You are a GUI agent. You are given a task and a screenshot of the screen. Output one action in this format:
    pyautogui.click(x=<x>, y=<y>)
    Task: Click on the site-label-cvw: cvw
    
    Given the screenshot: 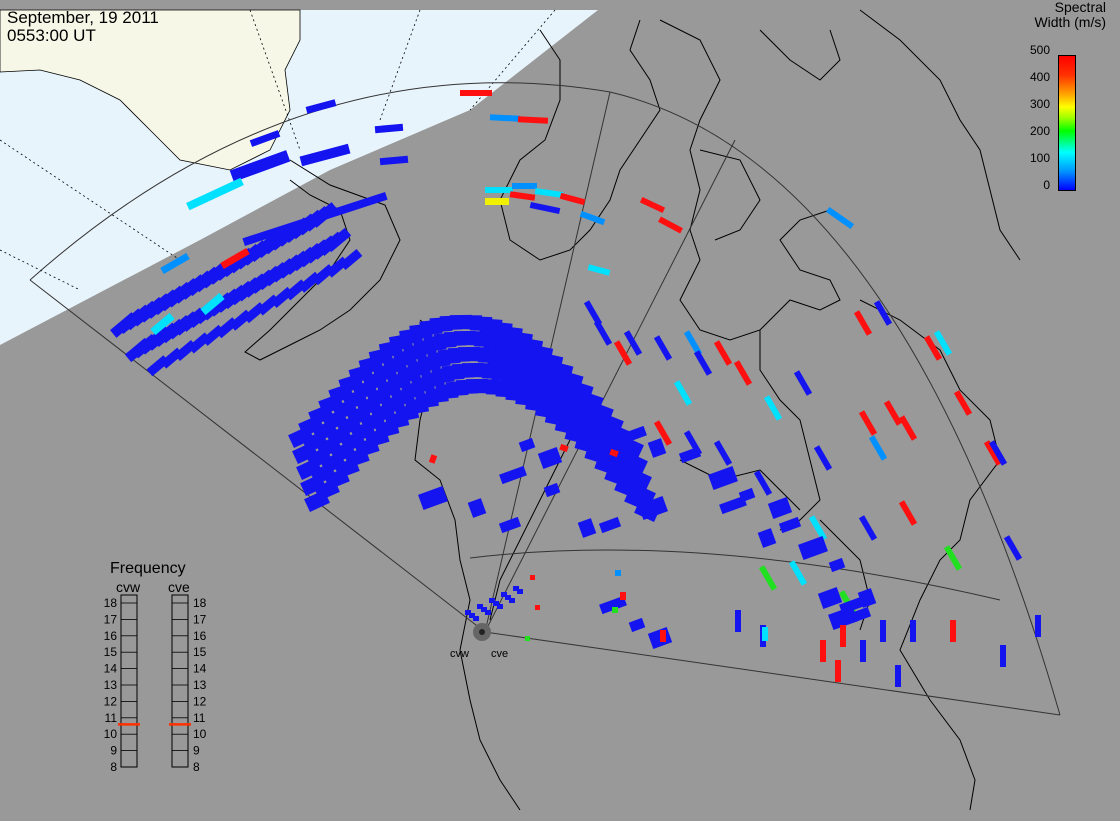 What is the action you would take?
    pyautogui.click(x=459, y=654)
    